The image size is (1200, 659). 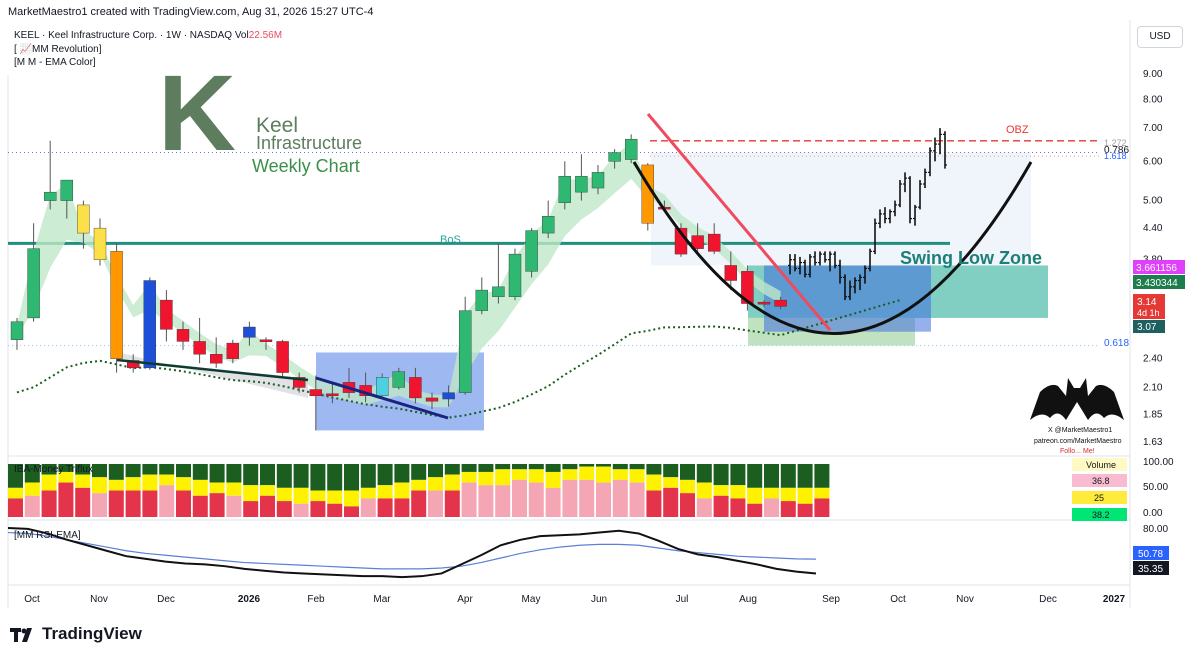 What do you see at coordinates (682, 599) in the screenshot?
I see `time-axis-tick: Jul` at bounding box center [682, 599].